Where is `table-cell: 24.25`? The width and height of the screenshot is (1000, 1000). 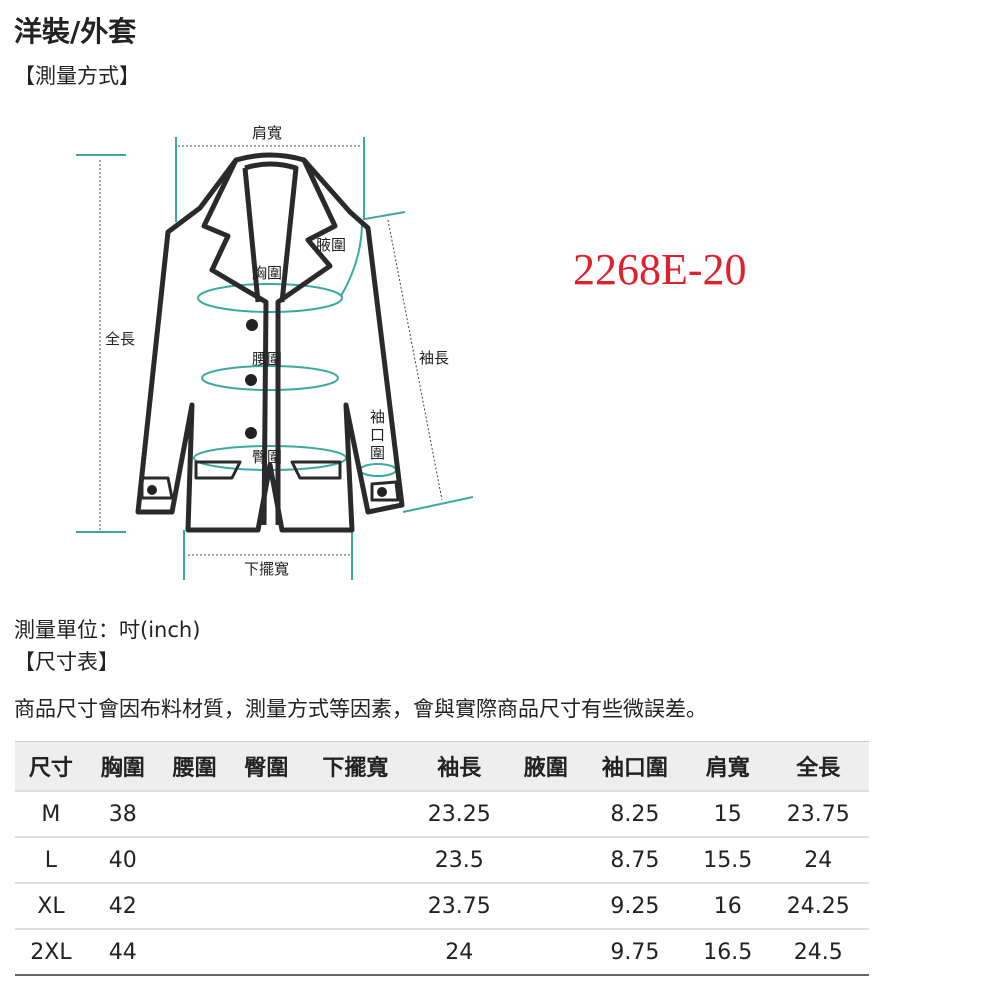 table-cell: 24.25 is located at coordinates (818, 905).